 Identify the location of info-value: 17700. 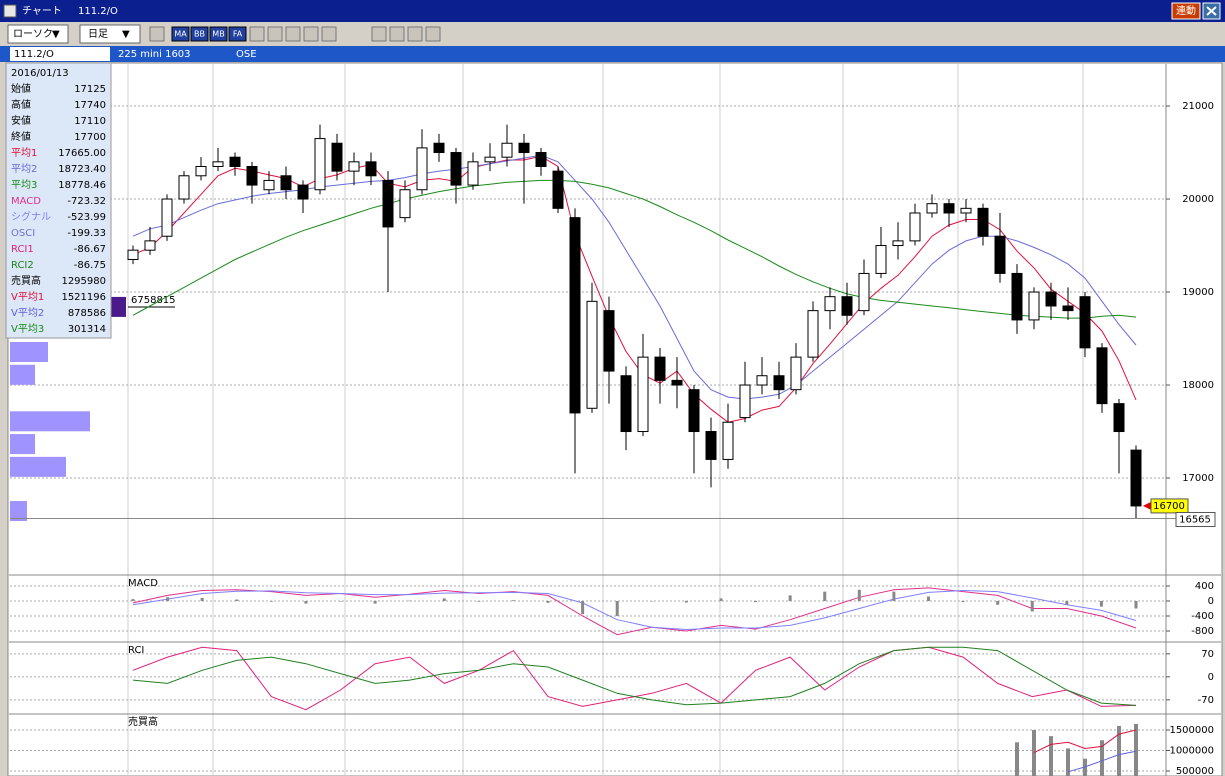
(90, 137).